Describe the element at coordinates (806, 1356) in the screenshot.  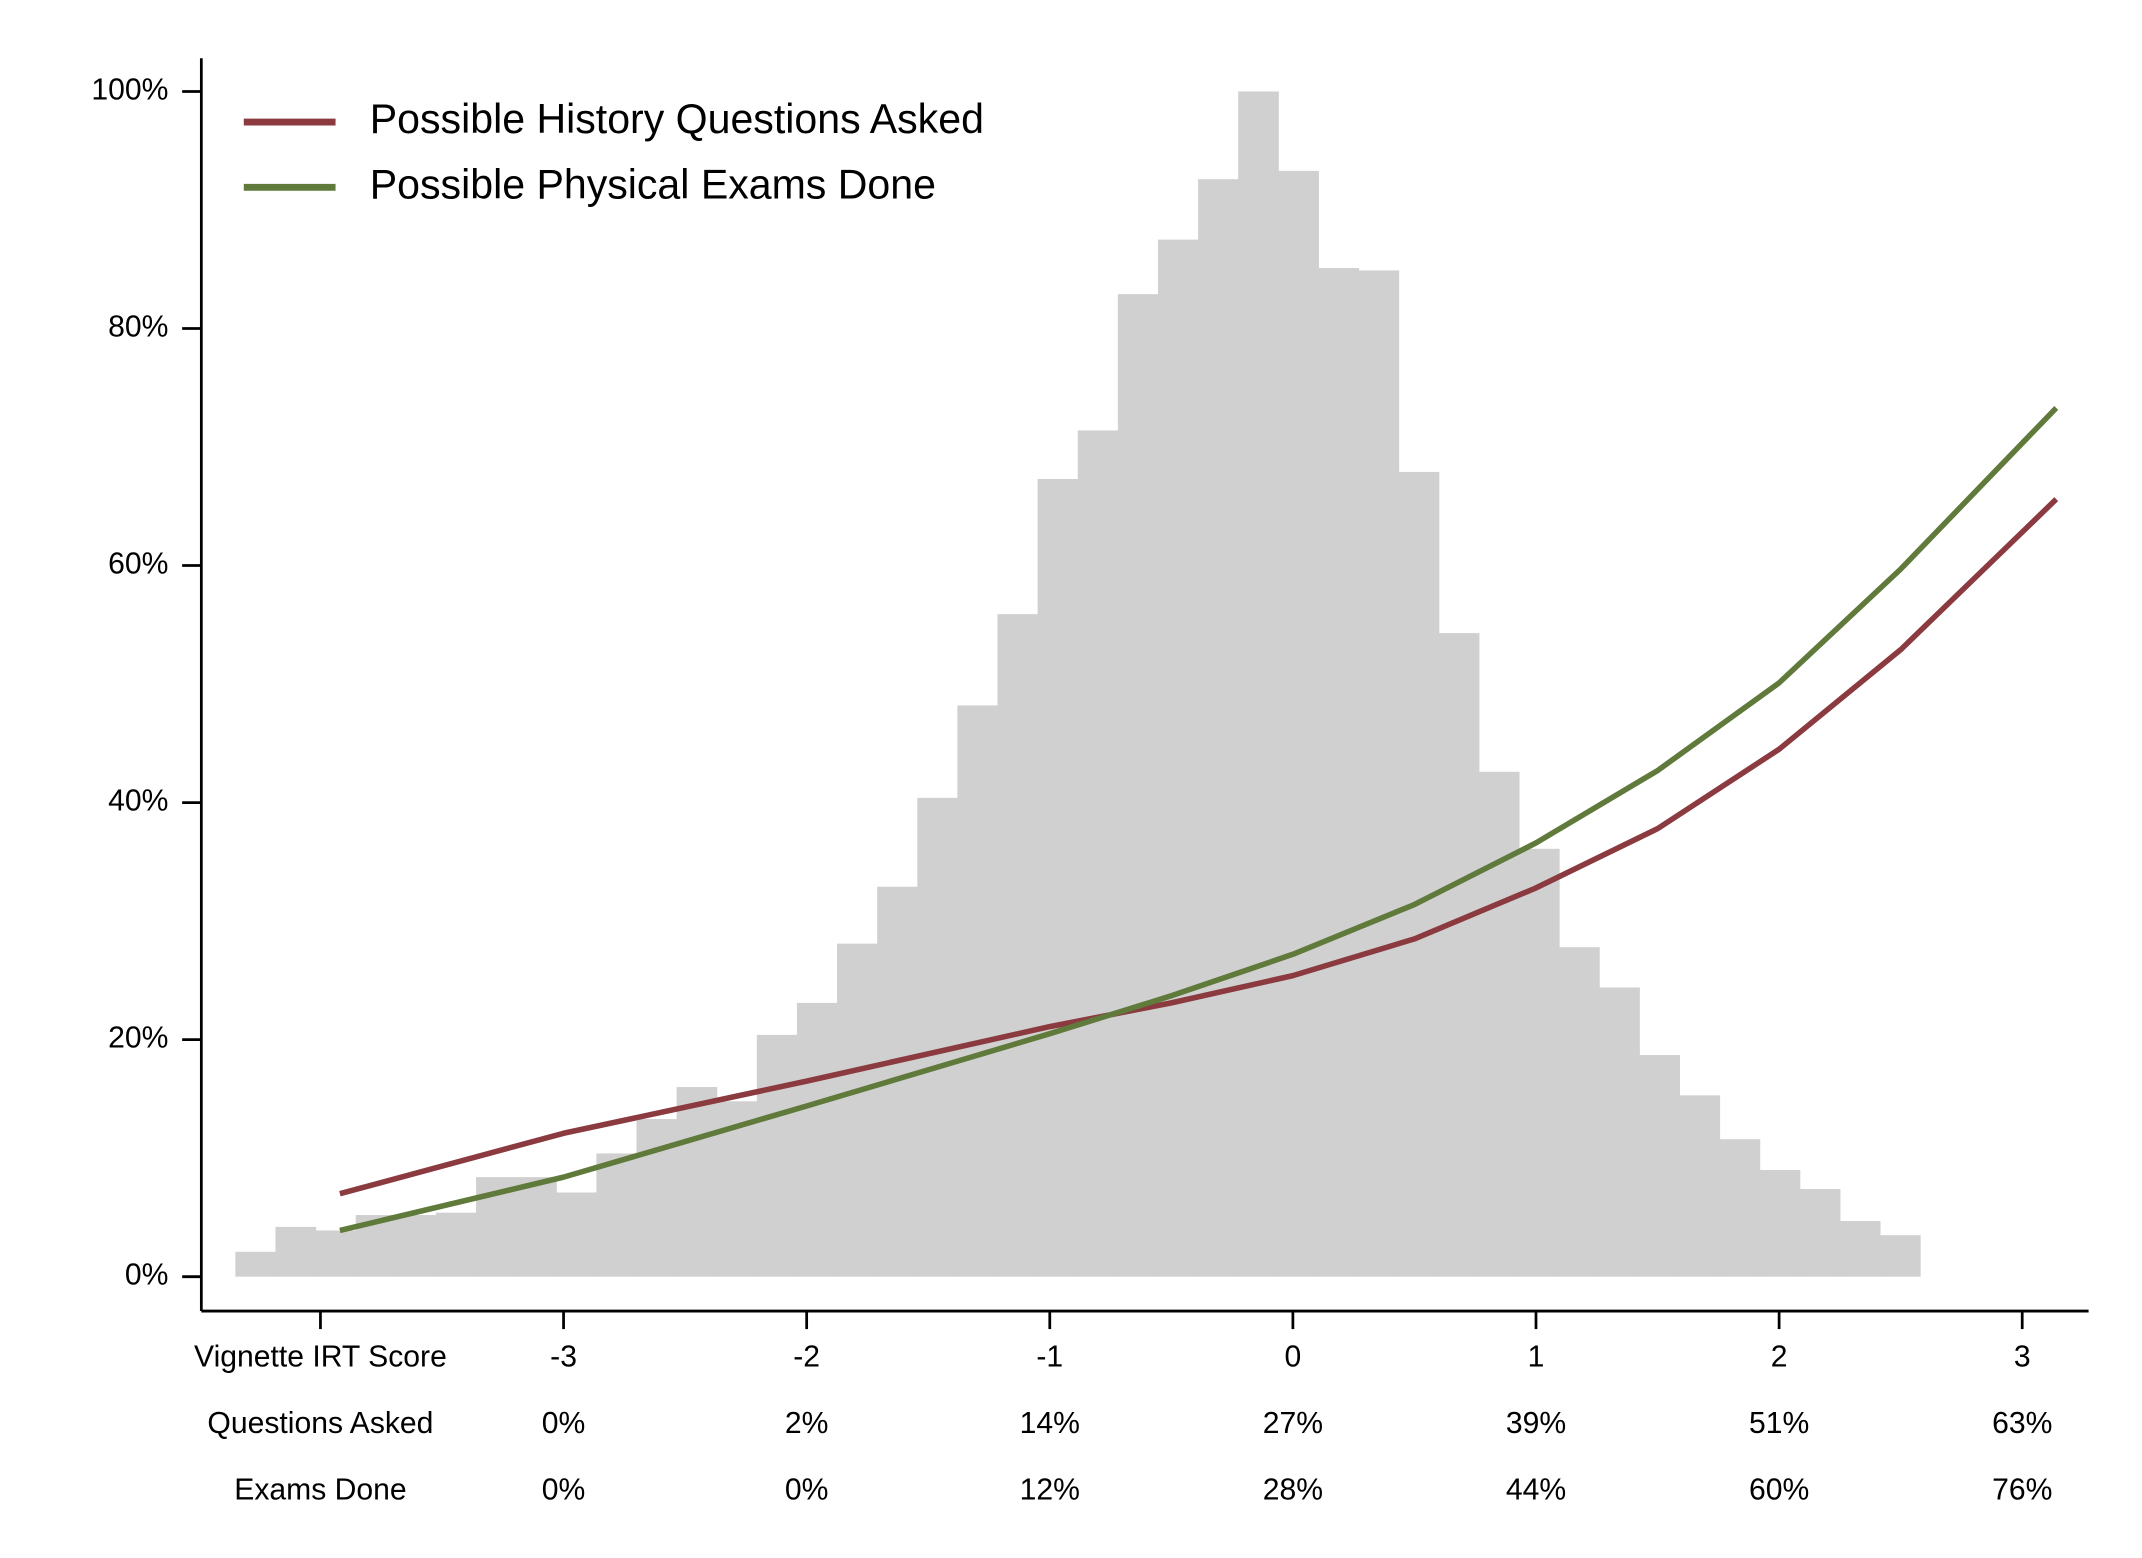
I see `x-tick-label: -2` at that location.